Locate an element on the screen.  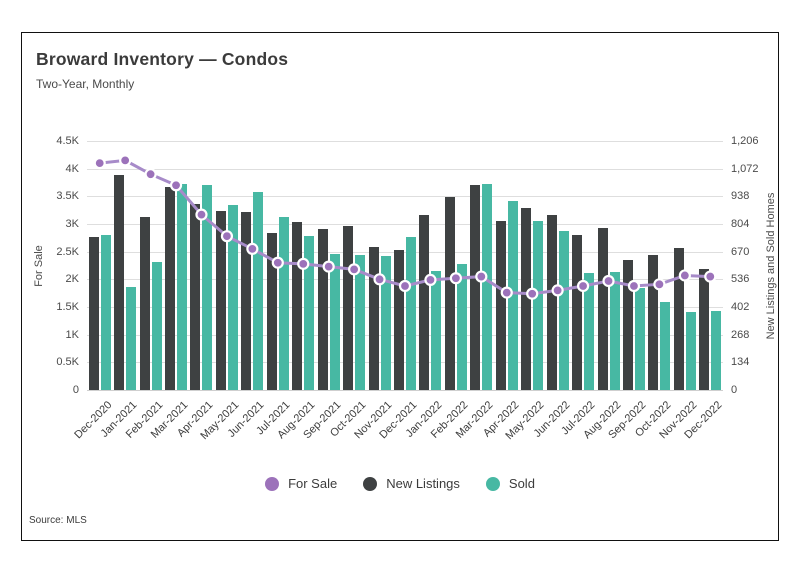
right-axis-tick: 1,072 is located at coordinates (745, 168).